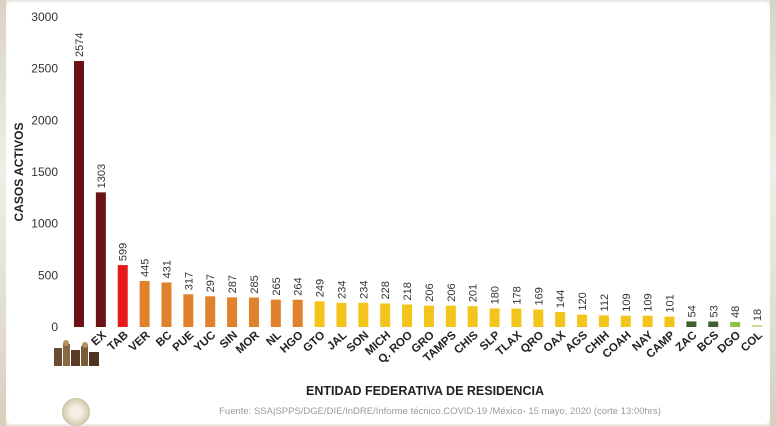  What do you see at coordinates (248, 342) in the screenshot?
I see `x-tick-label: MOR` at bounding box center [248, 342].